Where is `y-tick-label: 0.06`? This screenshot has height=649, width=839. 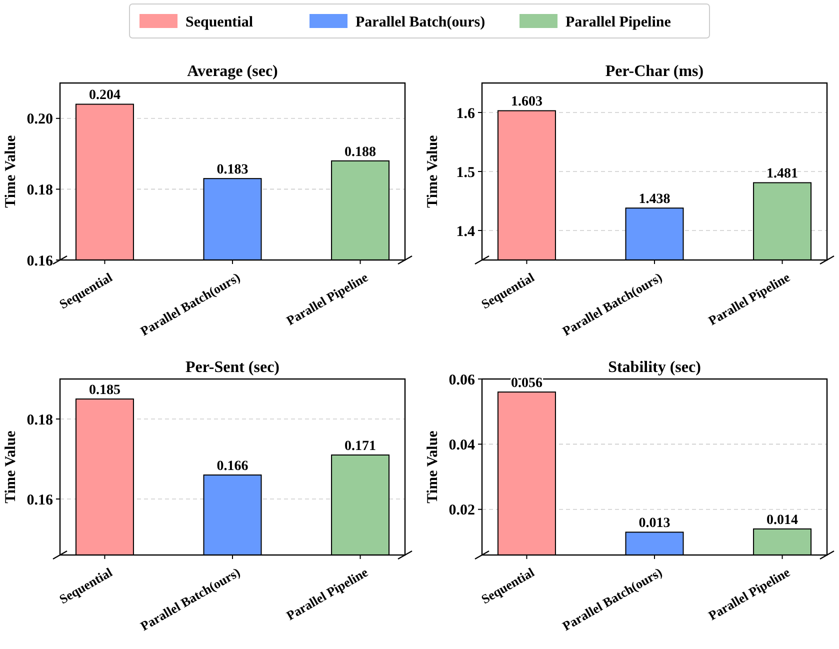 y-tick-label: 0.06 is located at coordinates (462, 380).